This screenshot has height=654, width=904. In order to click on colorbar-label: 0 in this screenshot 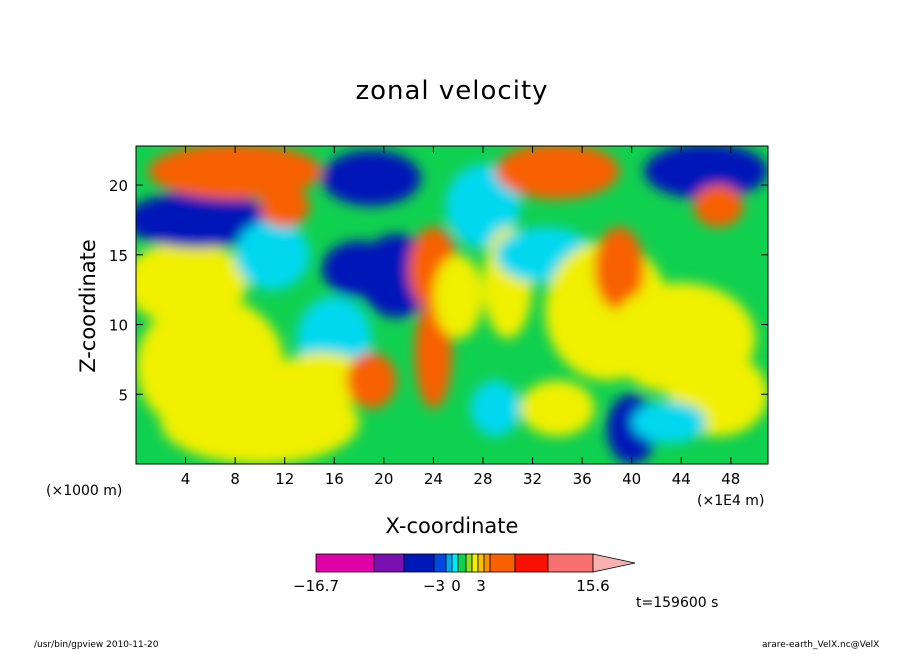, I will do `click(456, 586)`.